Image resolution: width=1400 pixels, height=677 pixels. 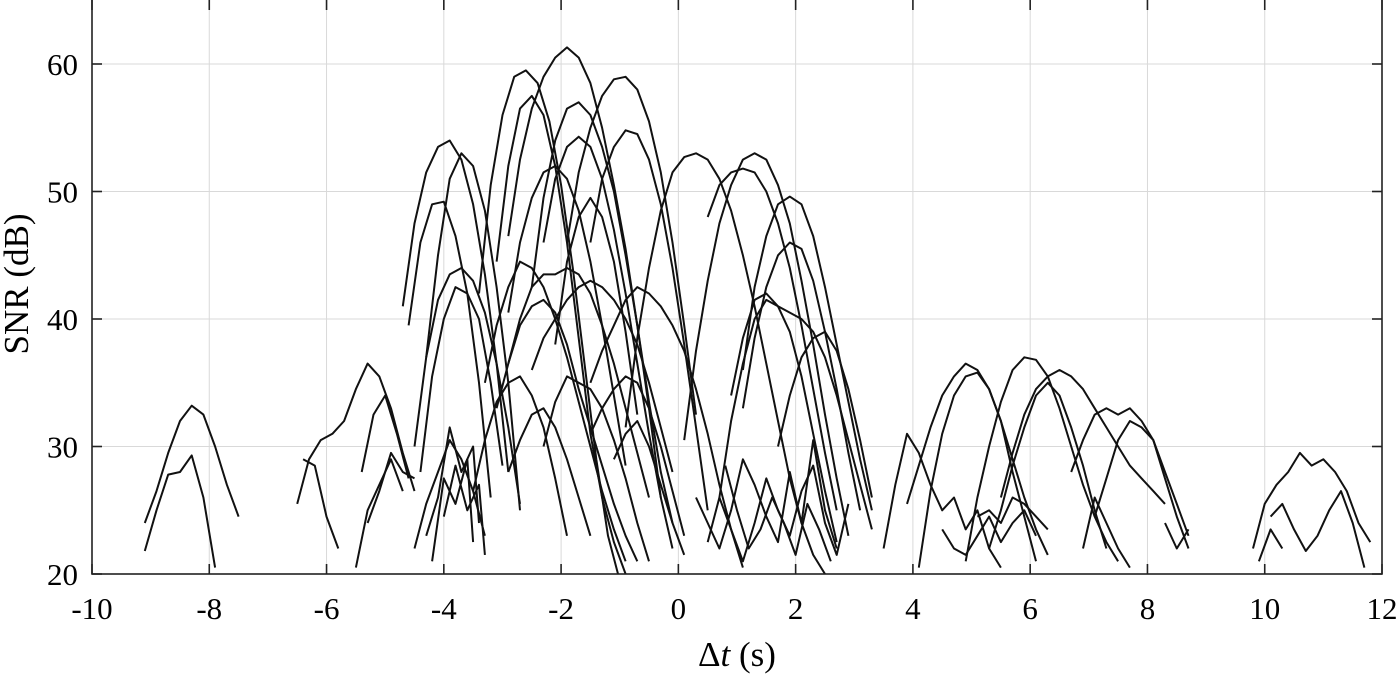 I want to click on x-tick-label: -6, so click(x=327, y=608).